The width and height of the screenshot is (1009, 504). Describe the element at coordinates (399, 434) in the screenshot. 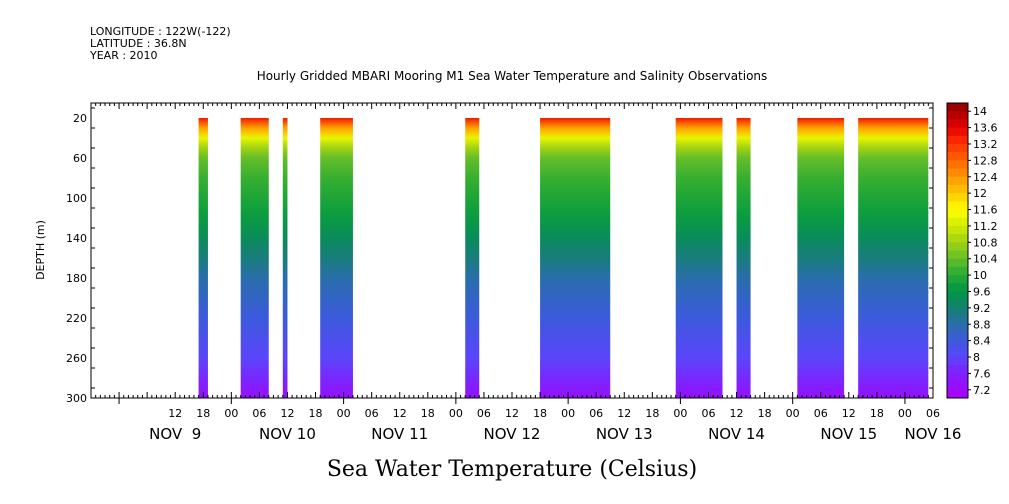

I see `x-day-label: NOV 11` at that location.